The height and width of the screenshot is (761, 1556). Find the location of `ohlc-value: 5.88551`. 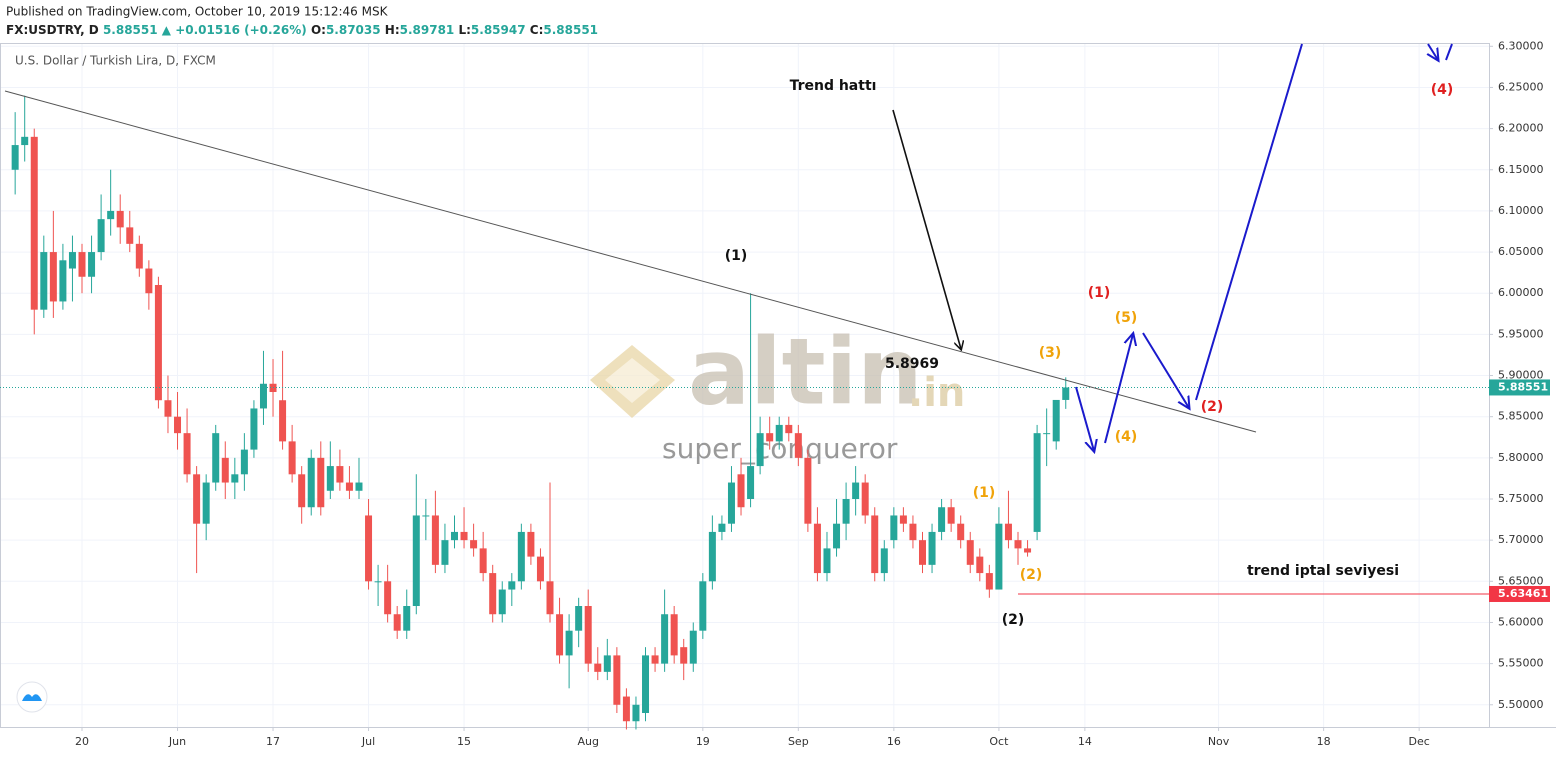

ohlc-value: 5.88551 is located at coordinates (570, 30).